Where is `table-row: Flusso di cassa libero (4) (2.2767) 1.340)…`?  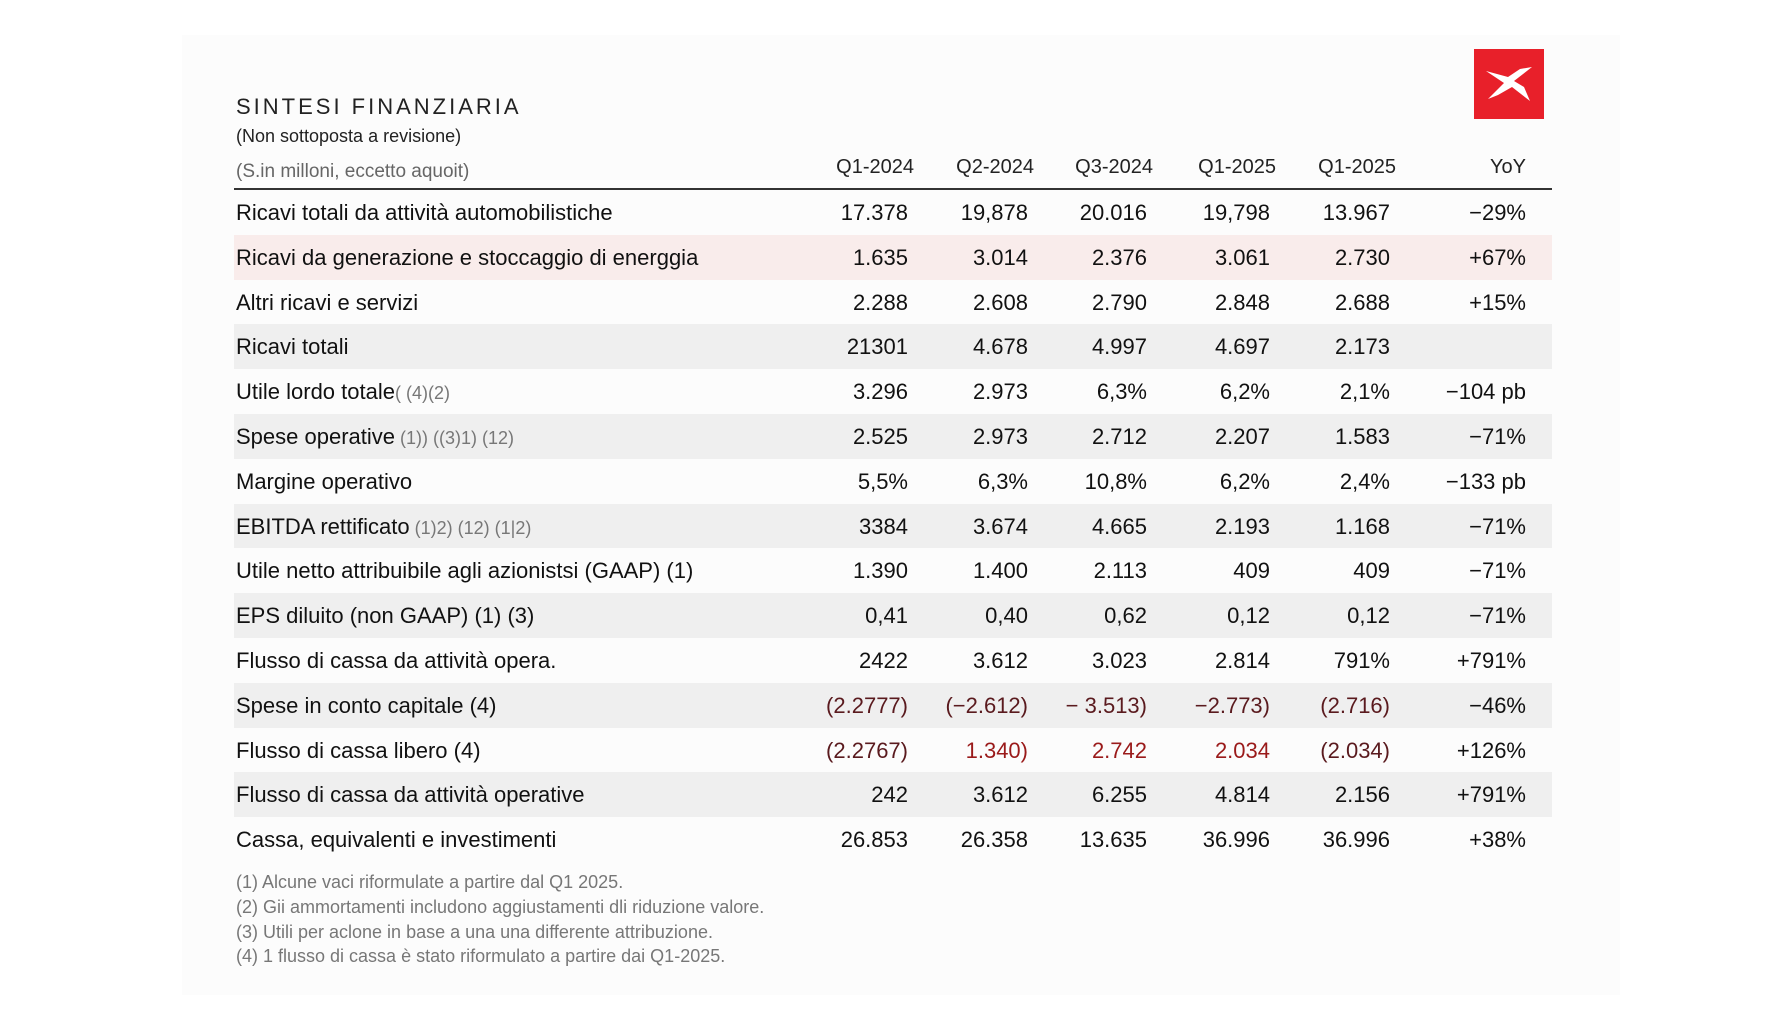 table-row: Flusso di cassa libero (4) (2.2767) 1.340)… is located at coordinates (893, 750).